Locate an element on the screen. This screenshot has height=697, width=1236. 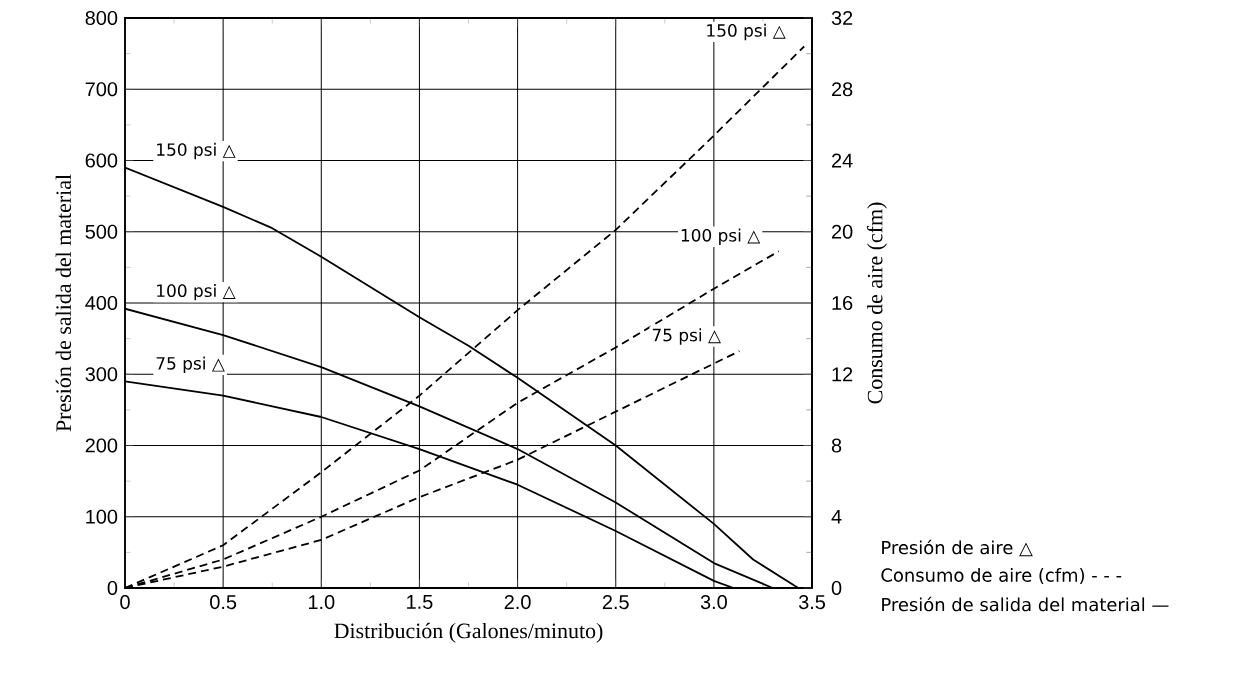
y-tick-label: 300 is located at coordinates (101, 374).